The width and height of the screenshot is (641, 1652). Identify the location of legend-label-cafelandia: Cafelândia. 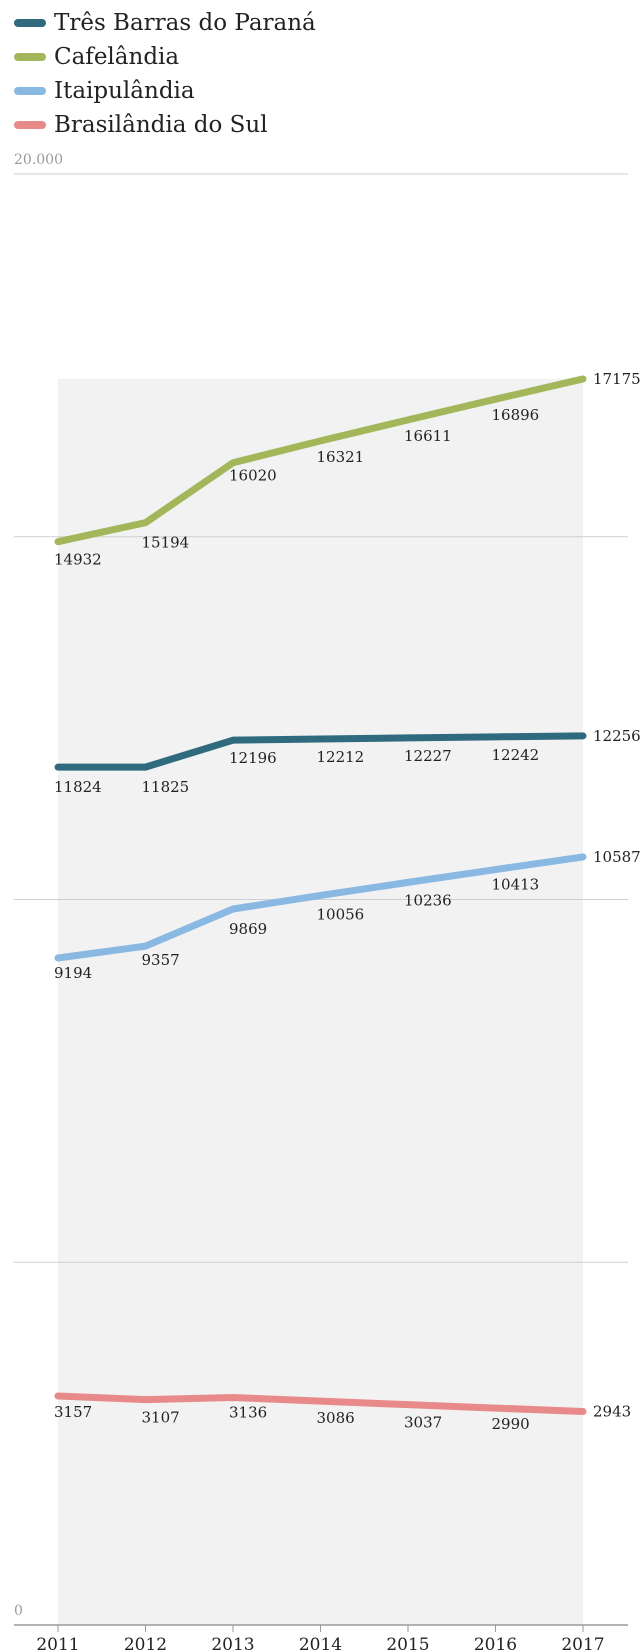
(117, 57).